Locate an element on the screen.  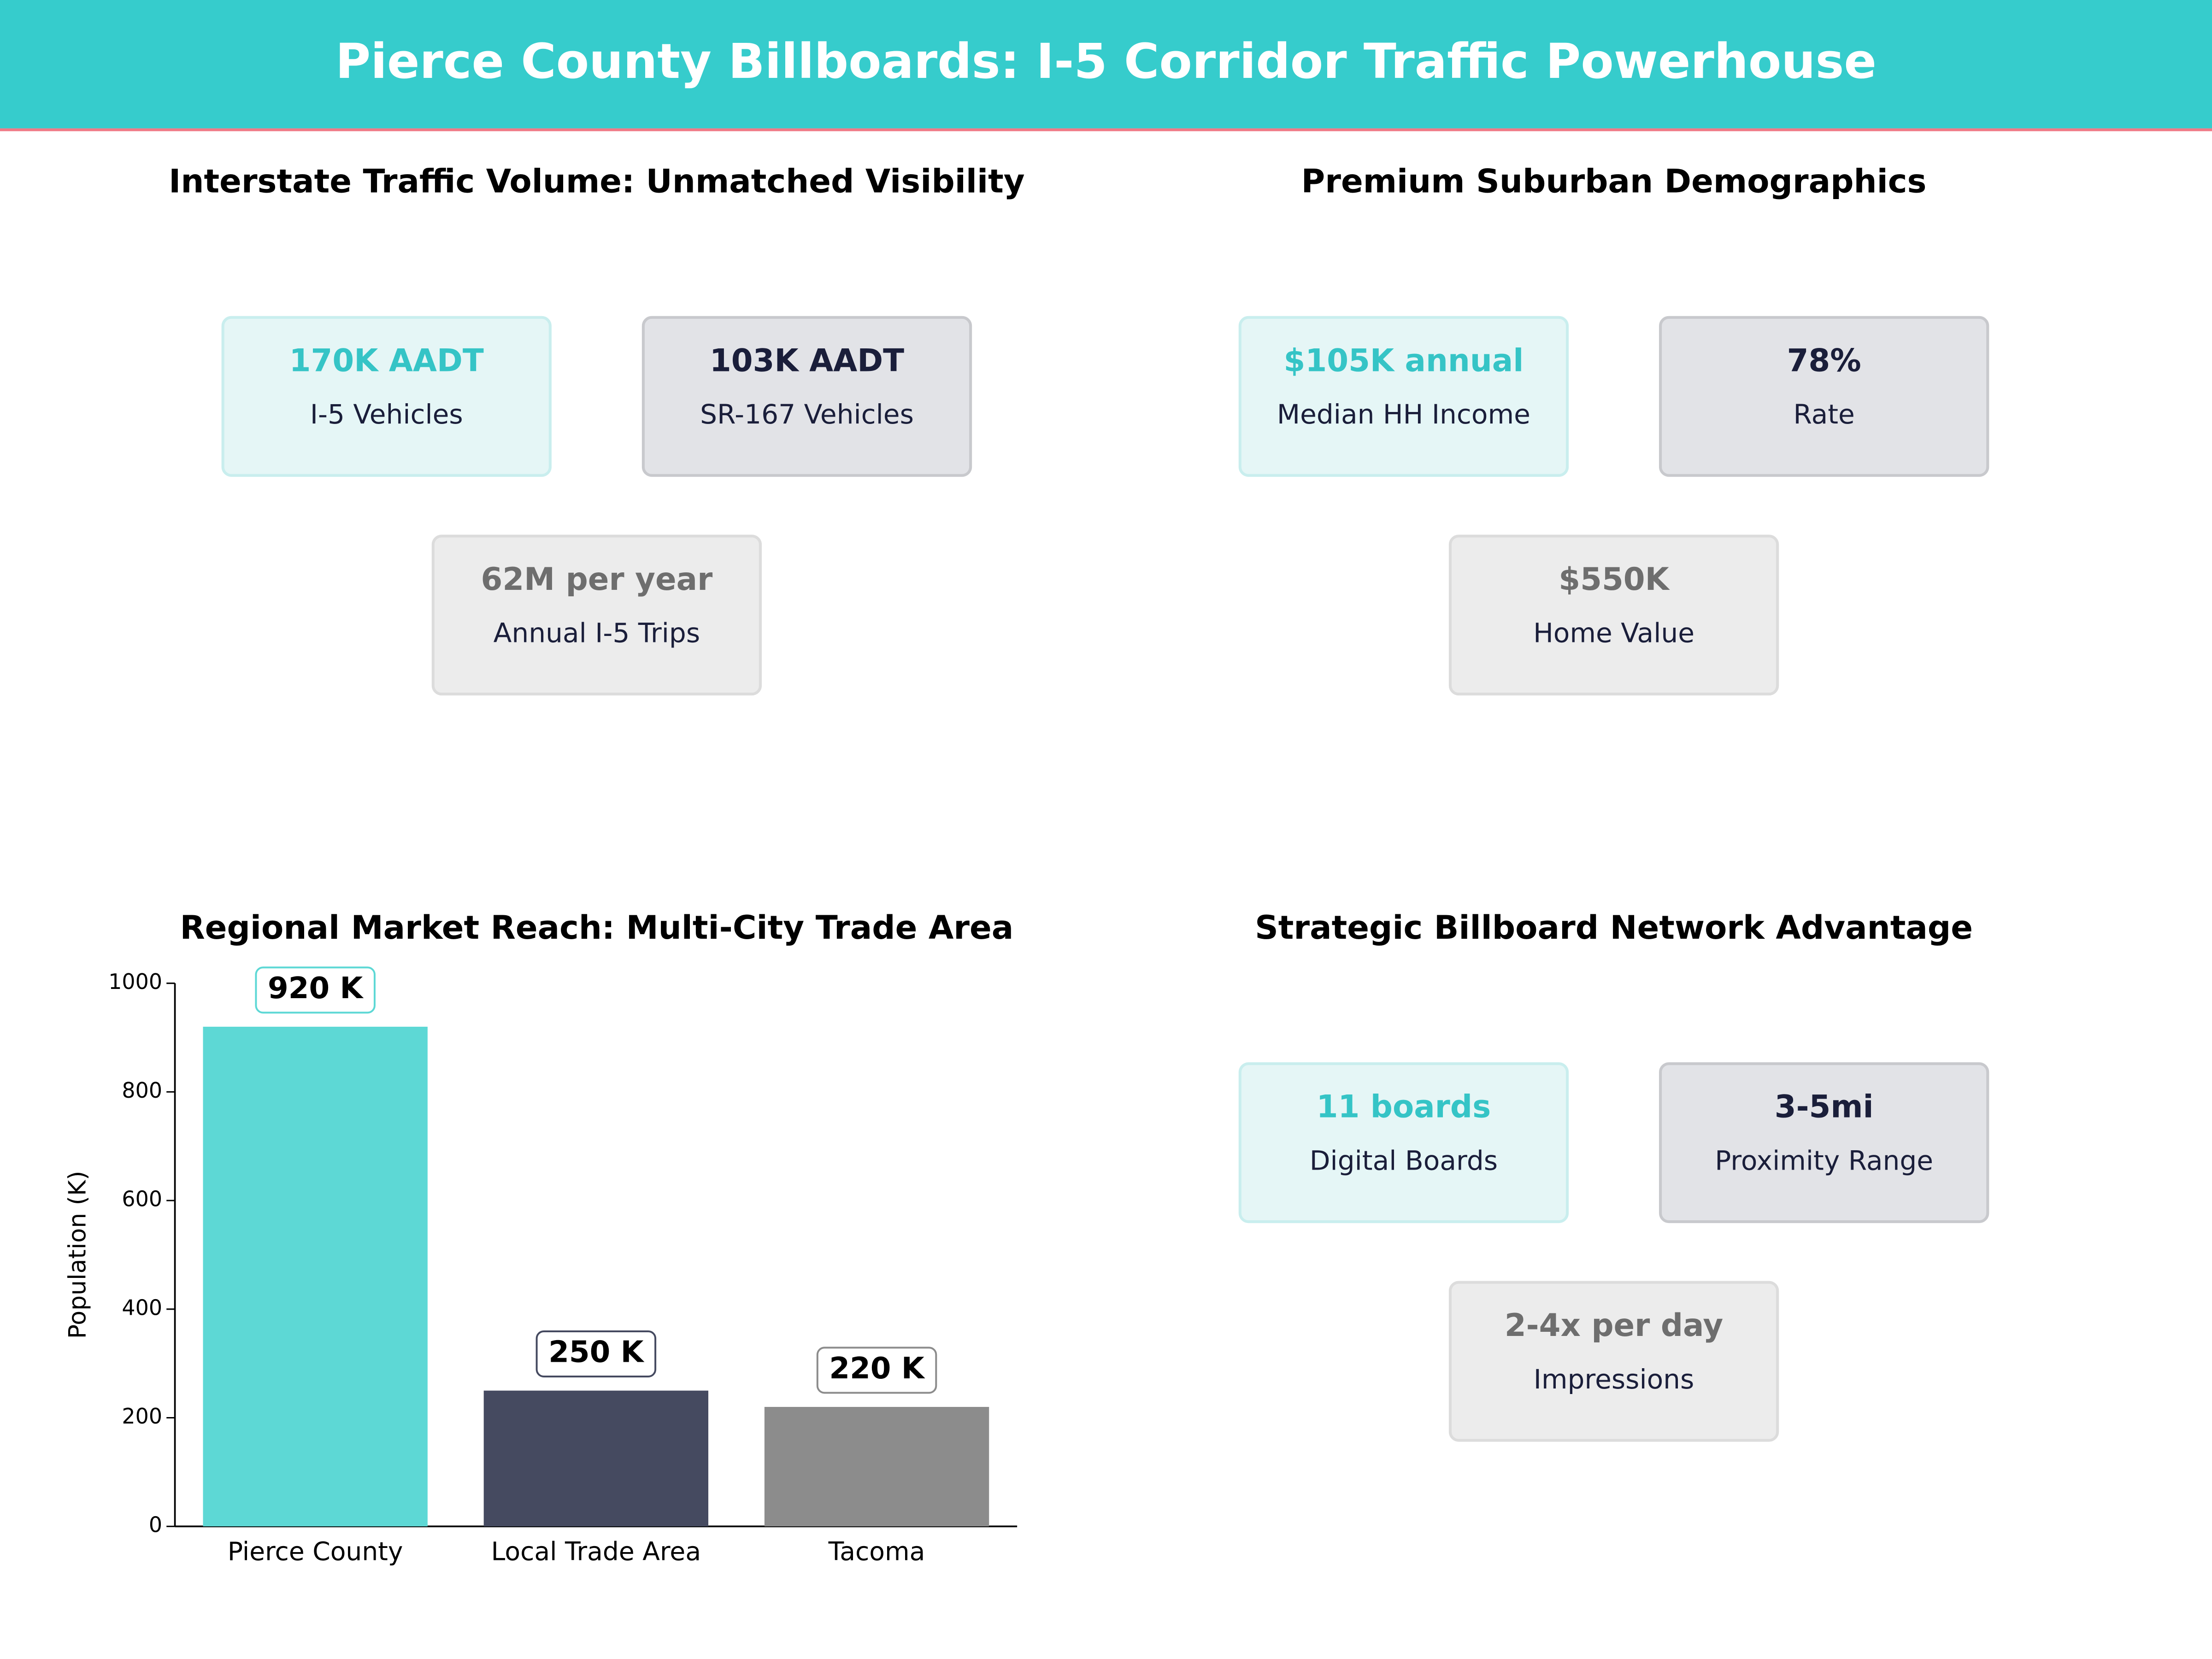
kpi-card: 103K AADT SR-167 Vehicles is located at coordinates (806, 396).